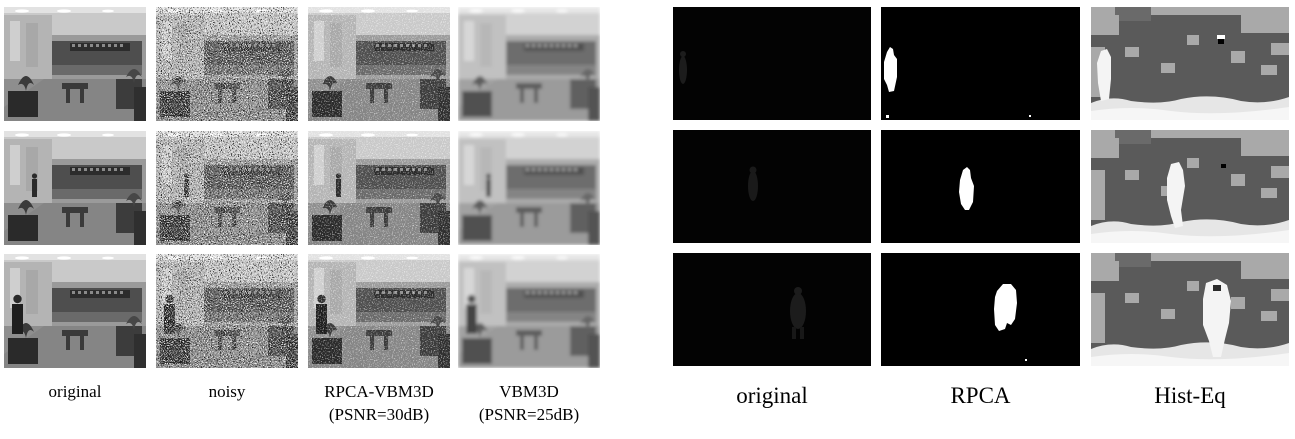  What do you see at coordinates (980, 309) in the screenshot?
I see `frame-rpca-mask-row3` at bounding box center [980, 309].